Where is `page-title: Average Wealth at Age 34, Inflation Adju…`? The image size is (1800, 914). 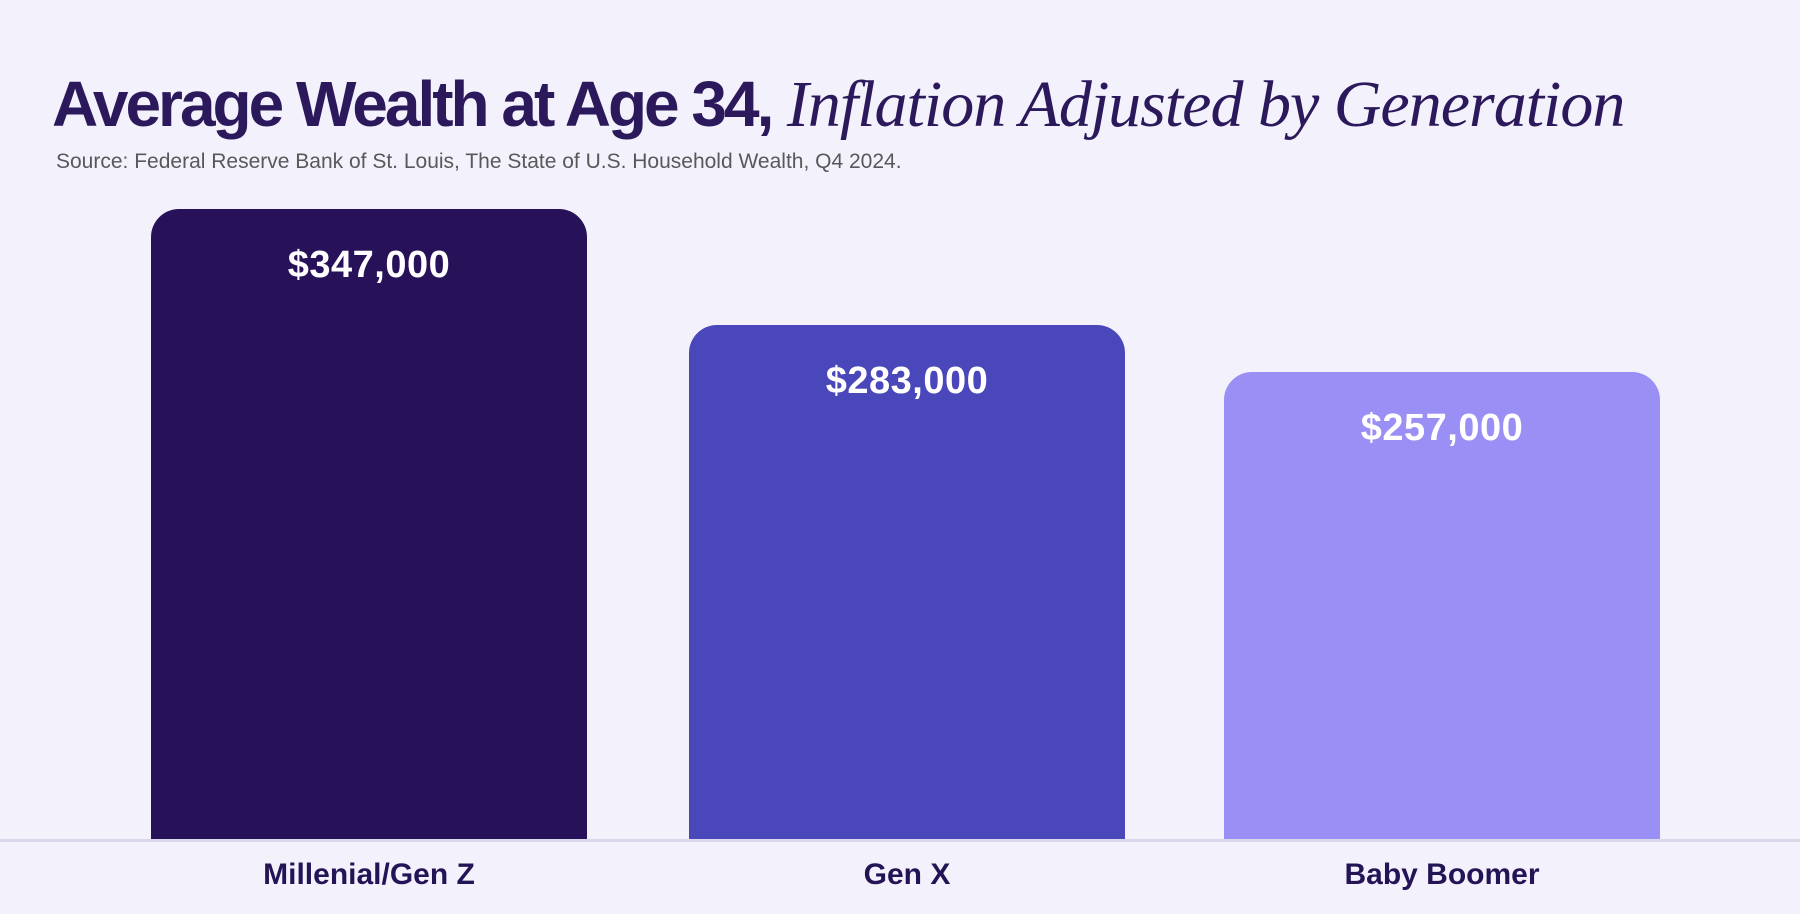
page-title: Average Wealth at Age 34, Inflation Adju… is located at coordinates (838, 105).